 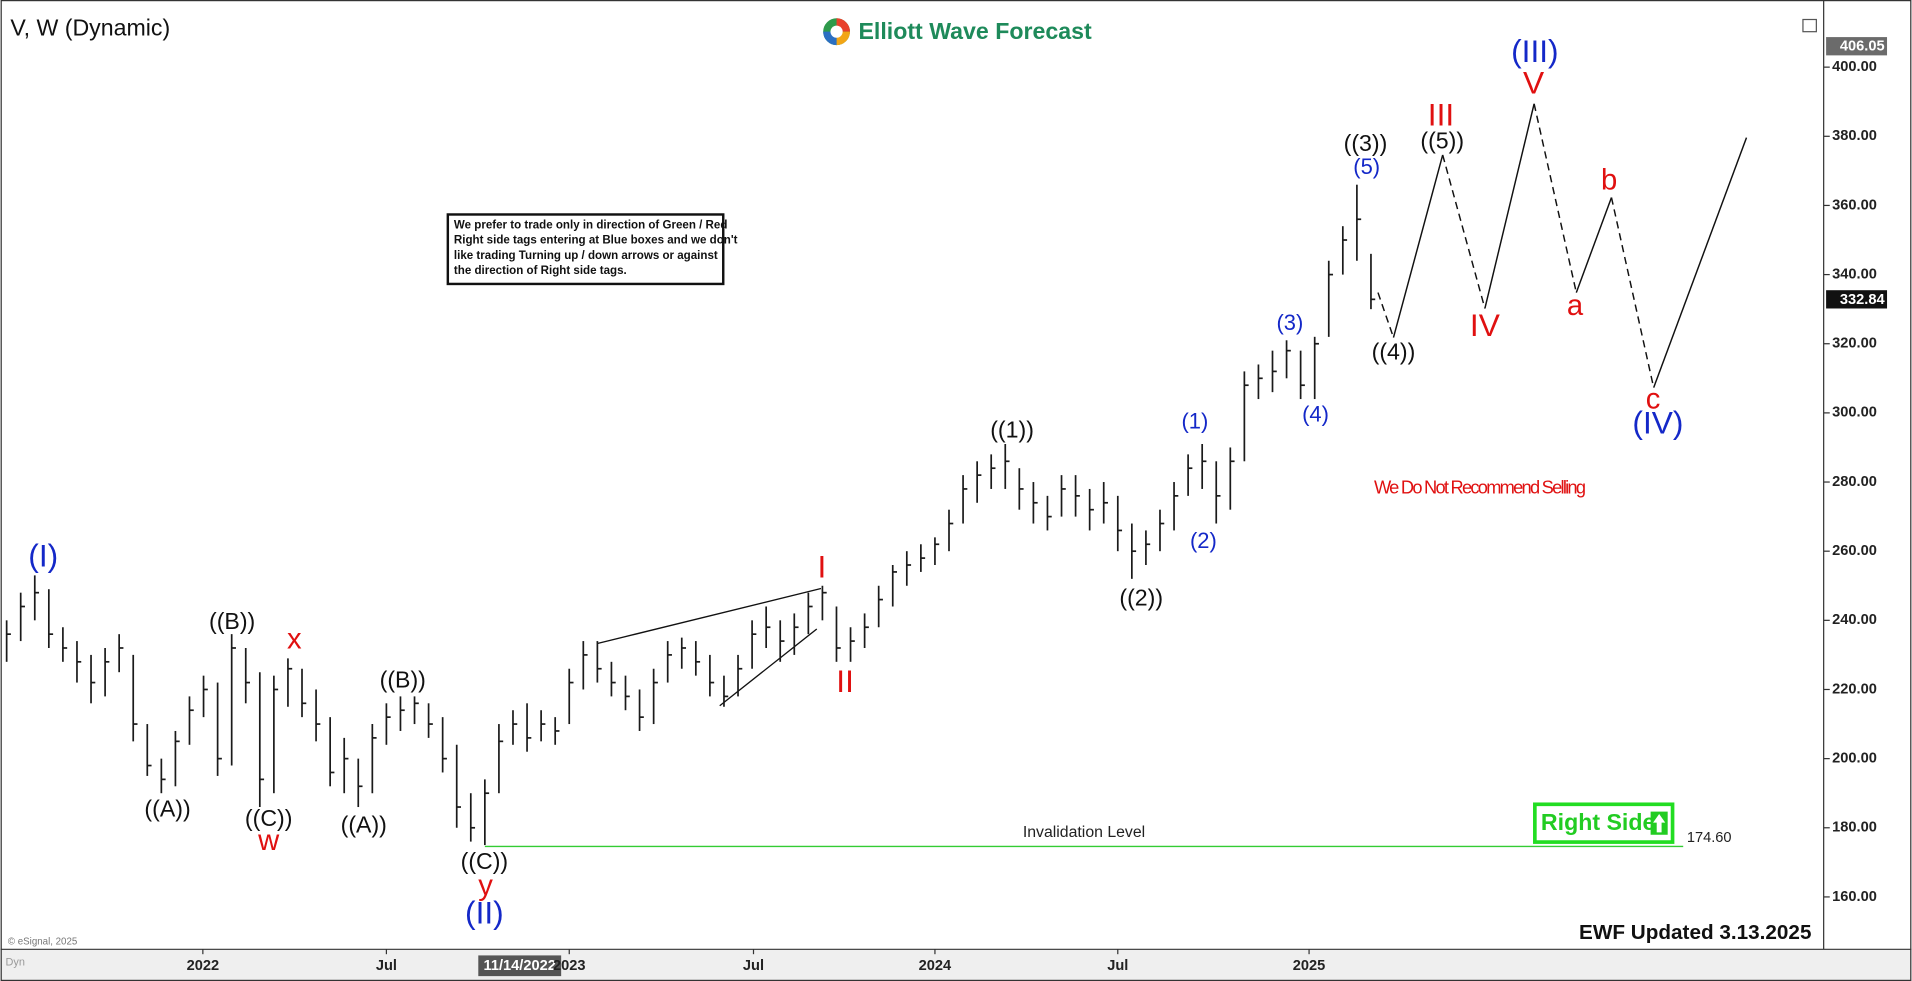 What do you see at coordinates (42, 942) in the screenshot?
I see `copyright: © eSignal, 2025` at bounding box center [42, 942].